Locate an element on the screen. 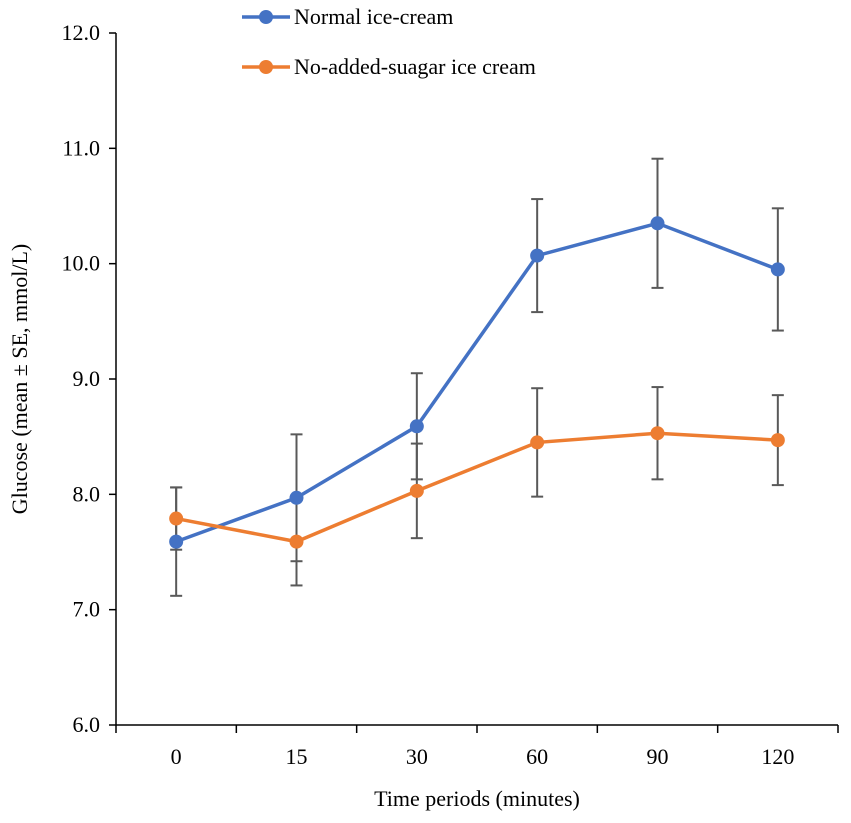  y-axis-label: Glucose (mean ± SE, mmol/L) is located at coordinates (19, 379).